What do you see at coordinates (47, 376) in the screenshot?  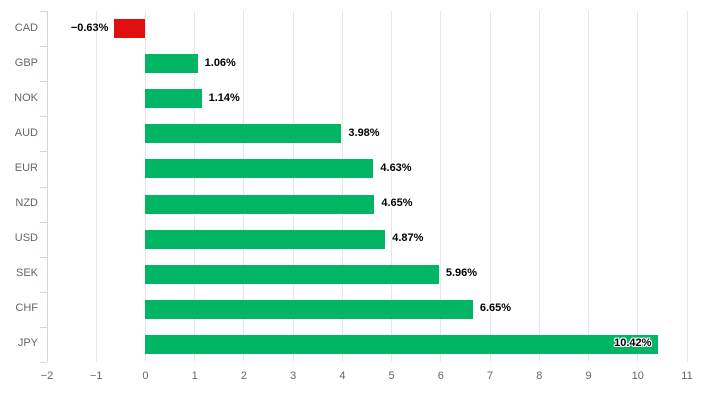 I see `x-axis-tick-label: −2` at bounding box center [47, 376].